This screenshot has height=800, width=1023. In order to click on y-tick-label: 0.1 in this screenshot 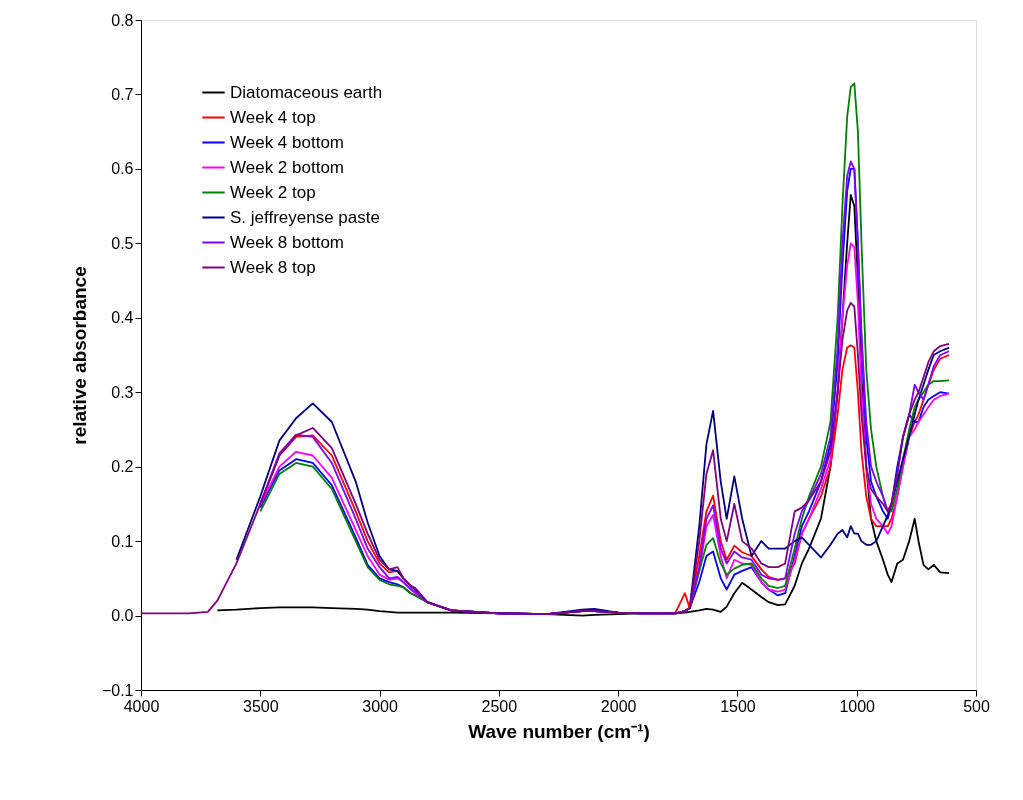, I will do `click(122, 541)`.